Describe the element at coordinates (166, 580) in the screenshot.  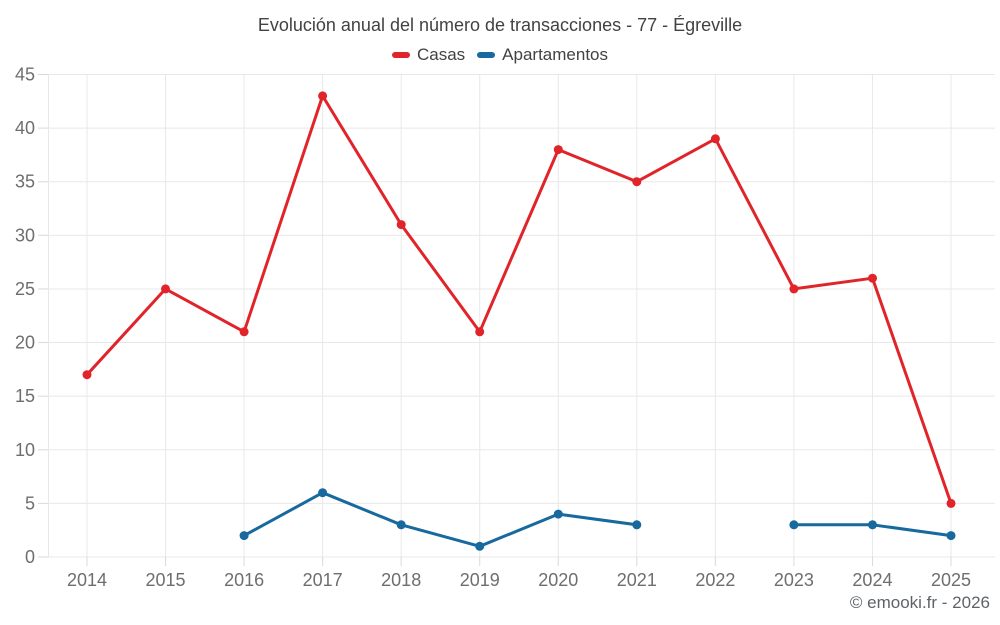
I see `x-tick-label: 2015` at that location.